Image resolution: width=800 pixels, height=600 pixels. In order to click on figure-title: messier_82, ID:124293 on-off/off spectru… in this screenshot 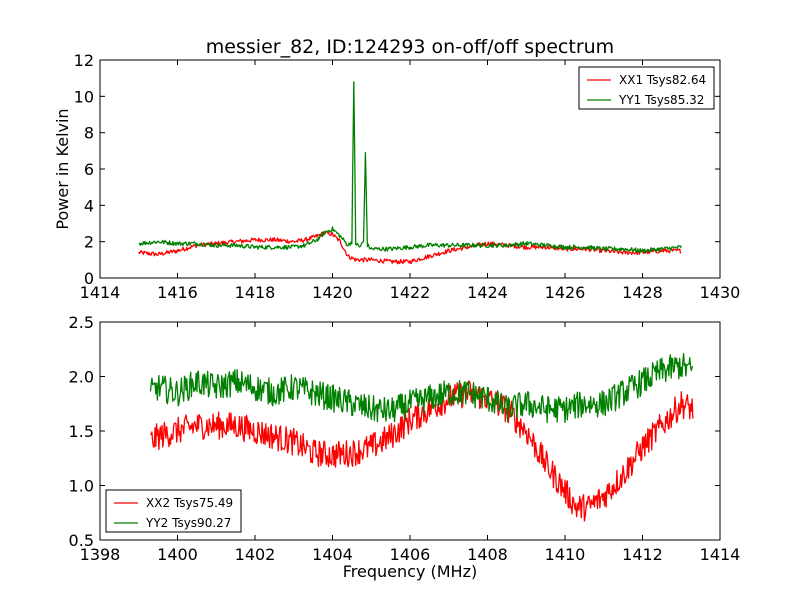, I will do `click(410, 47)`.